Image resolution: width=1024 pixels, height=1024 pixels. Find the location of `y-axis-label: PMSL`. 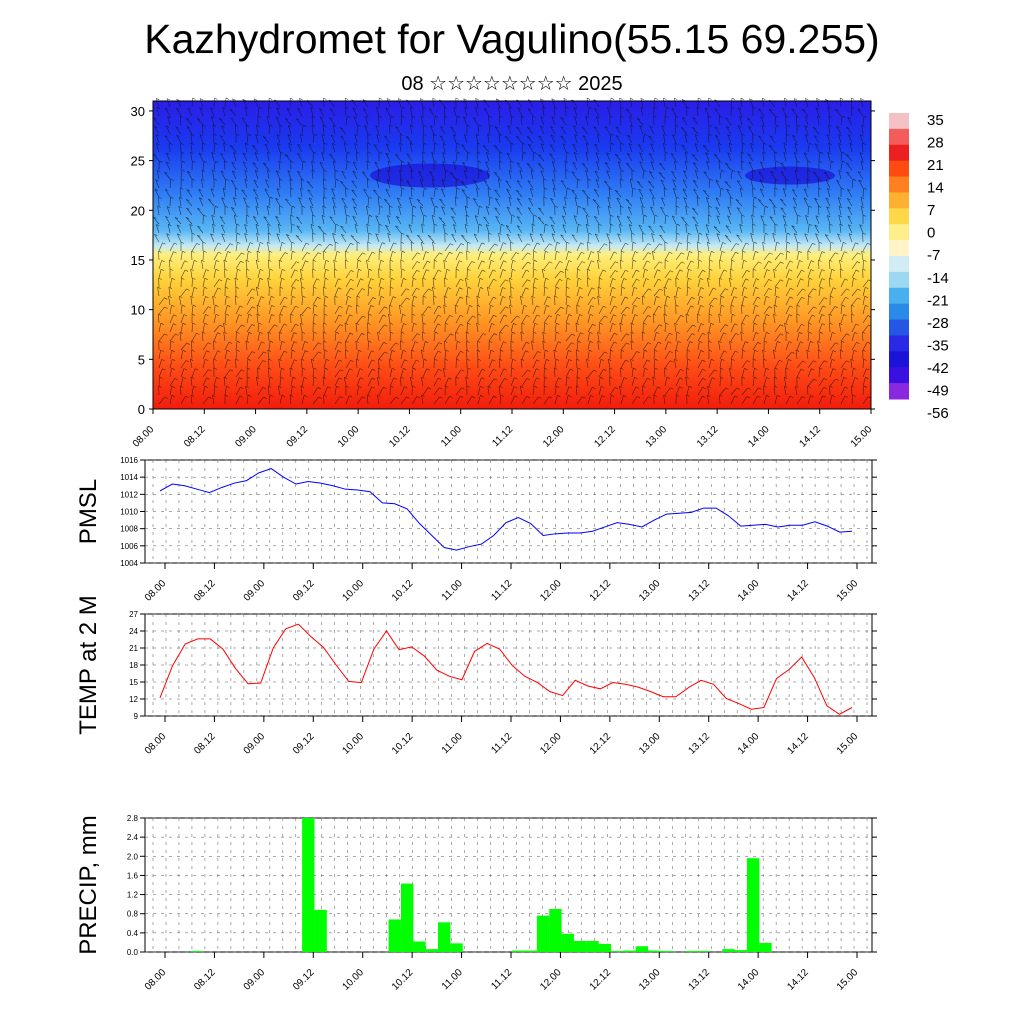

y-axis-label: PMSL is located at coordinates (88, 511).